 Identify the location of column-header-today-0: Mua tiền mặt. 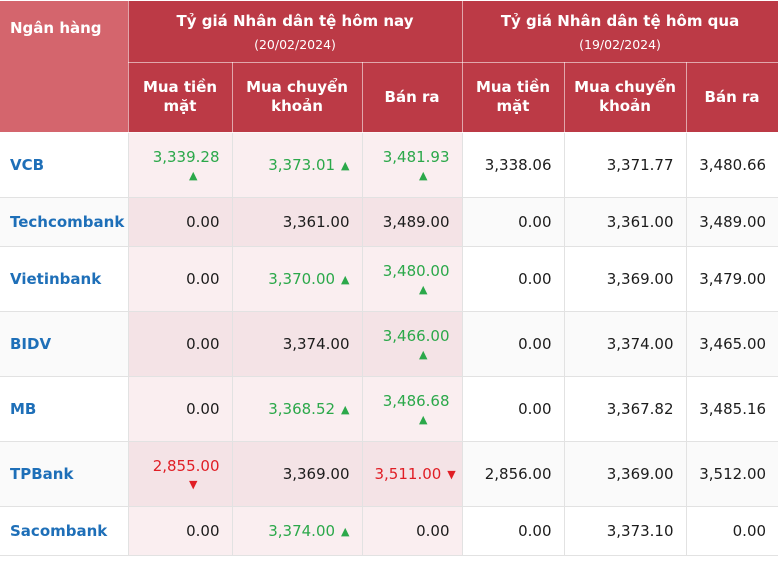
(180, 97).